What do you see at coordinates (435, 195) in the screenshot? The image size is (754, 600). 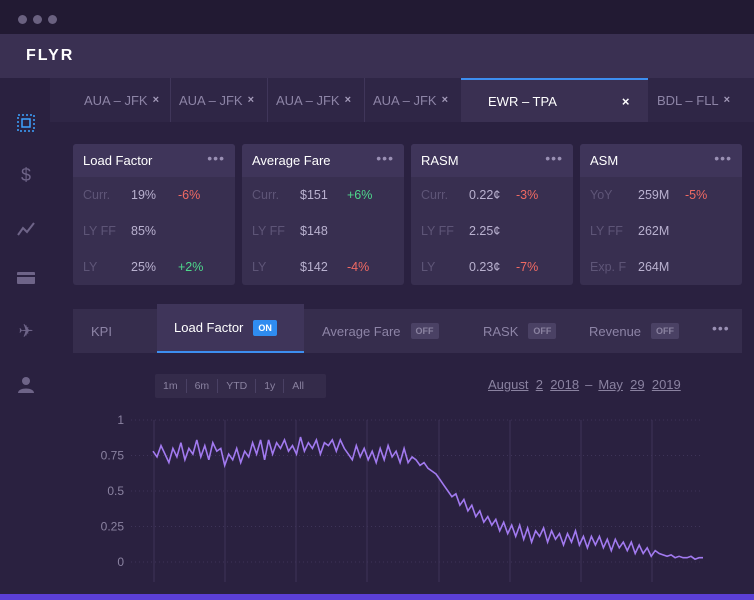 I see `row-label: Curr.` at bounding box center [435, 195].